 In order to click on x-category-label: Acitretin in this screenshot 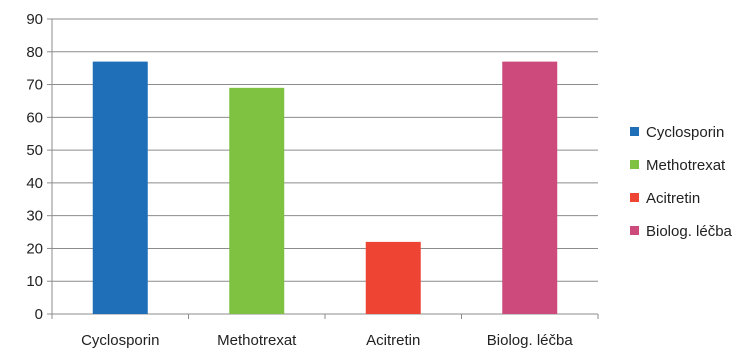, I will do `click(393, 340)`.